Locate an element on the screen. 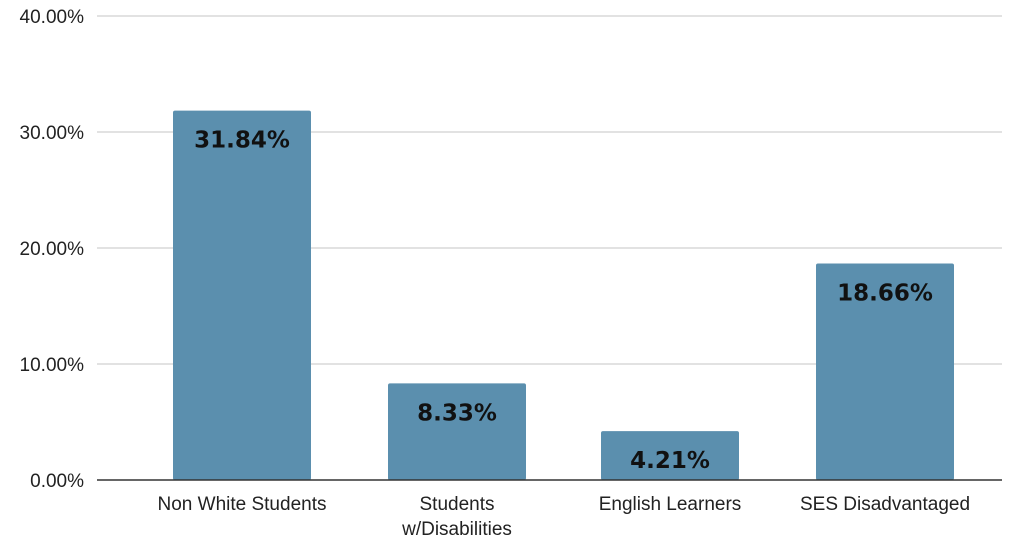 The image size is (1015, 539). x-category-label-line: Students is located at coordinates (457, 504).